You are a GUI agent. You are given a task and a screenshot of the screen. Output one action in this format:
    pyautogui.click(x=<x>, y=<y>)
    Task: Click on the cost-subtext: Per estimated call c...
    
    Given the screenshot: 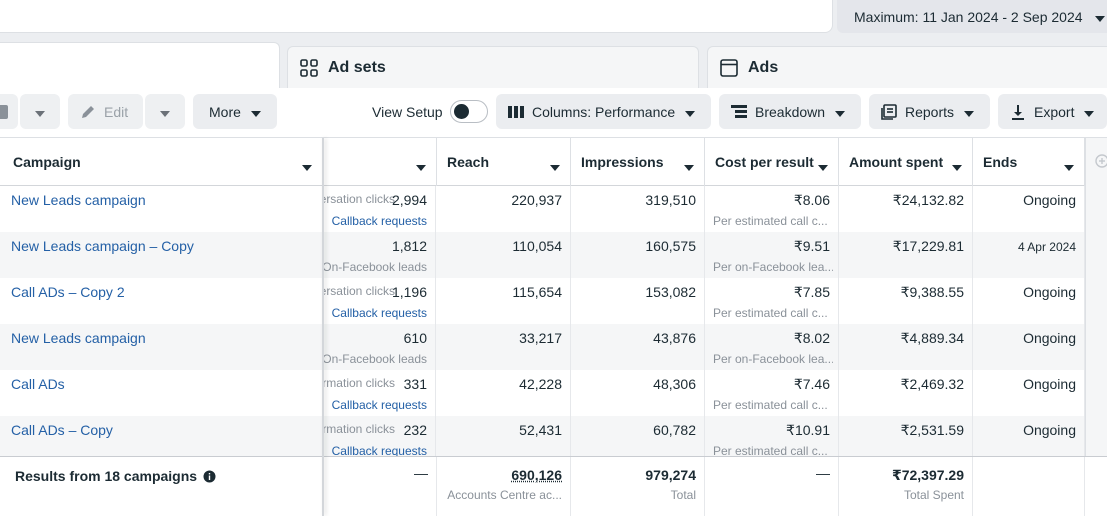 What is the action you would take?
    pyautogui.click(x=770, y=405)
    